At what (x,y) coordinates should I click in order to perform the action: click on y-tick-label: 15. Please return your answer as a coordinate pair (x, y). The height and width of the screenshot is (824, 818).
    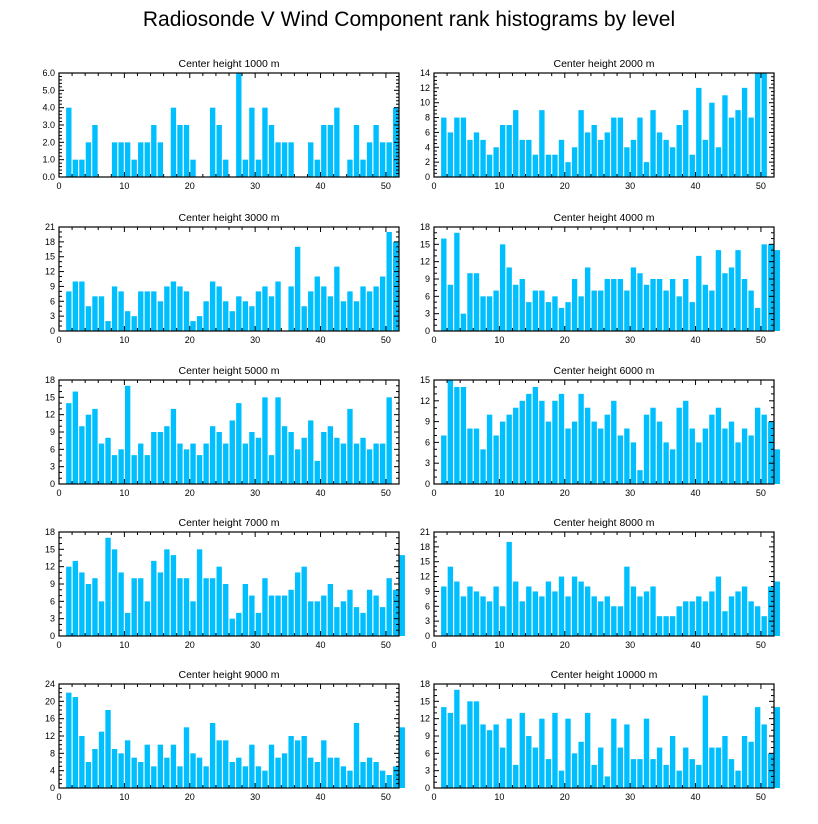
    Looking at the image, I should click on (50, 397).